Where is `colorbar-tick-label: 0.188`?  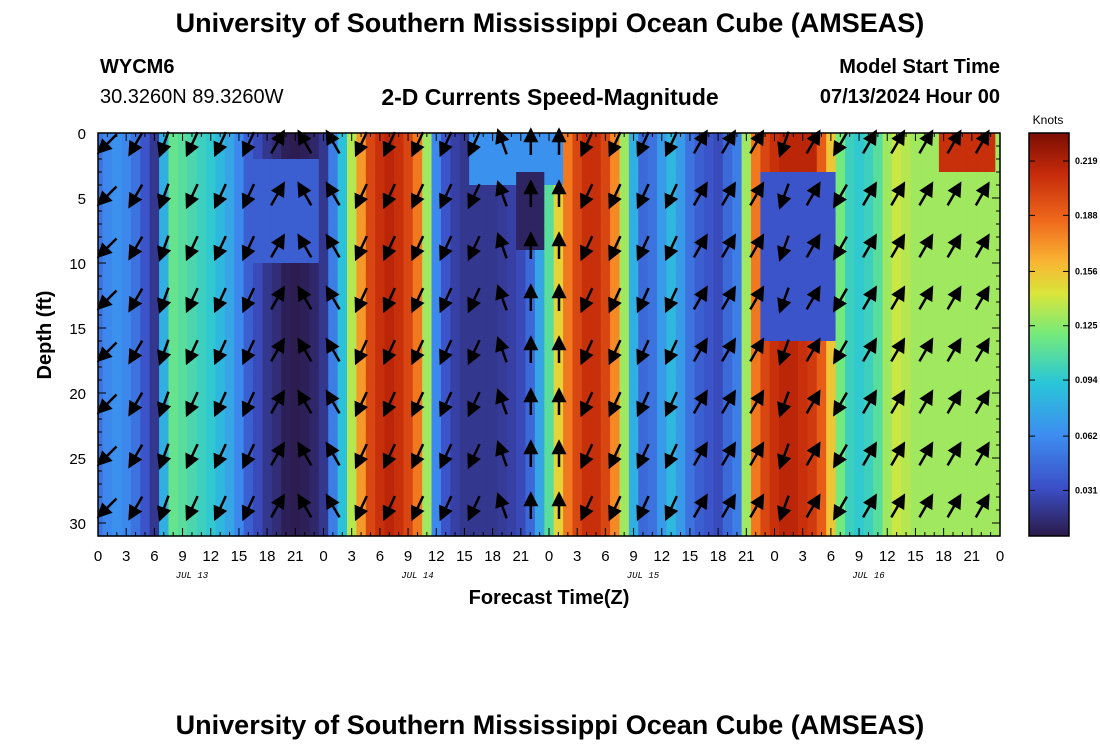
colorbar-tick-label: 0.188 is located at coordinates (1086, 215).